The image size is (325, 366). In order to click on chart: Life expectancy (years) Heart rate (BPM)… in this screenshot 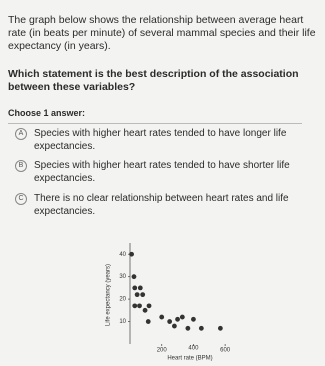, I will do `click(168, 302)`.